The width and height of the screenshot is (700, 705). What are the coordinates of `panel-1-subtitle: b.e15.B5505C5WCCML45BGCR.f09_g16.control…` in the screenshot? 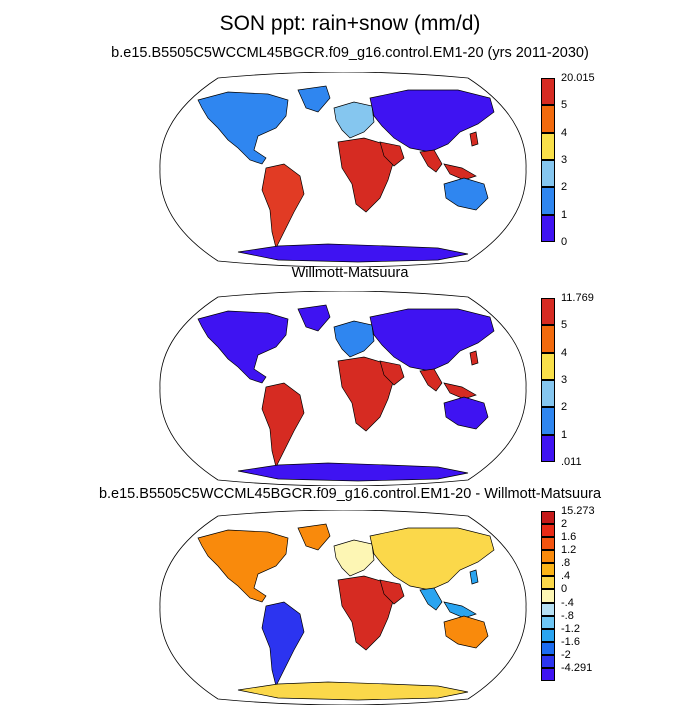 It's located at (350, 53).